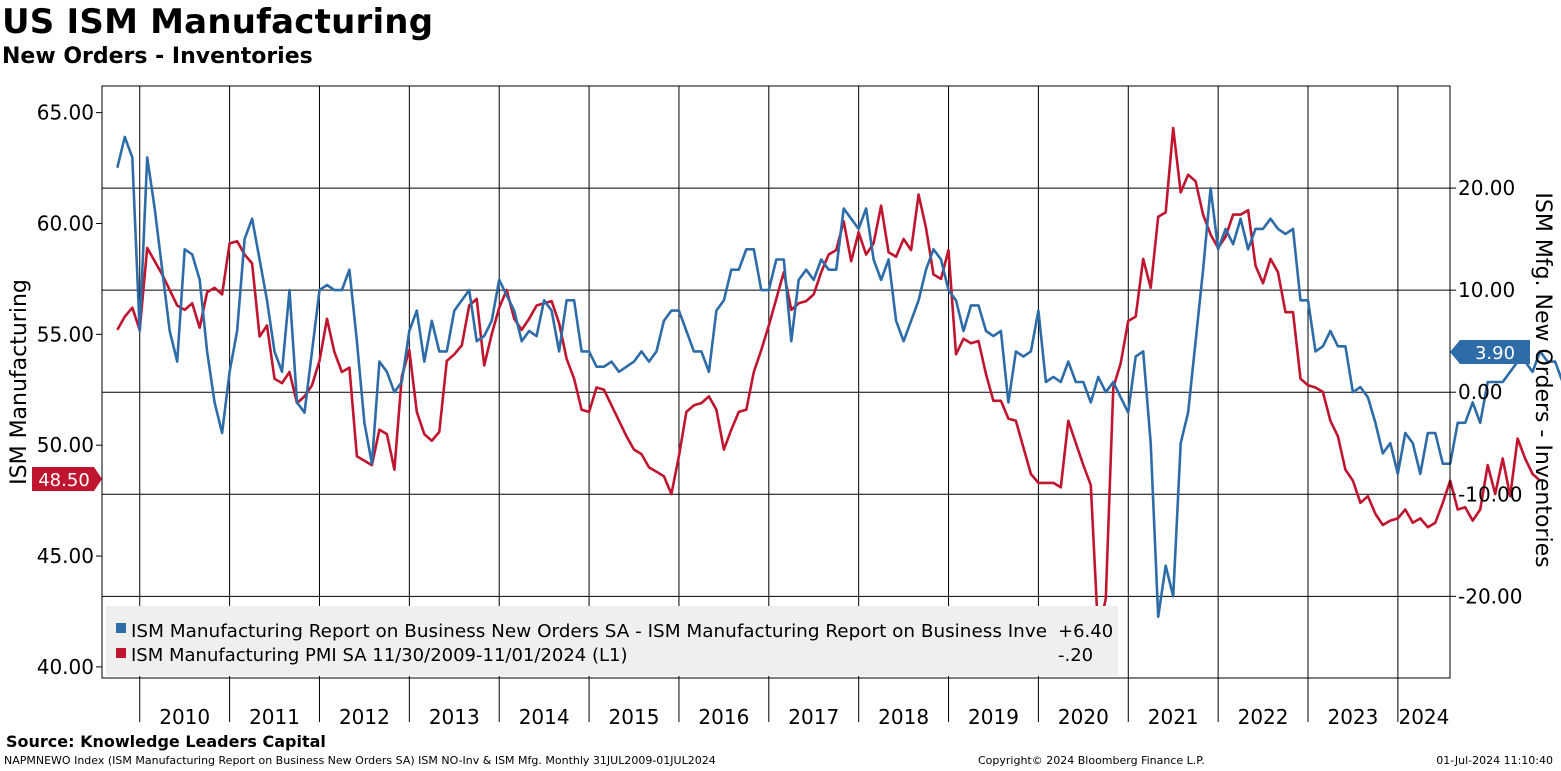 This screenshot has width=1561, height=771. What do you see at coordinates (1352, 717) in the screenshot?
I see `x-tick-label: 2023` at bounding box center [1352, 717].